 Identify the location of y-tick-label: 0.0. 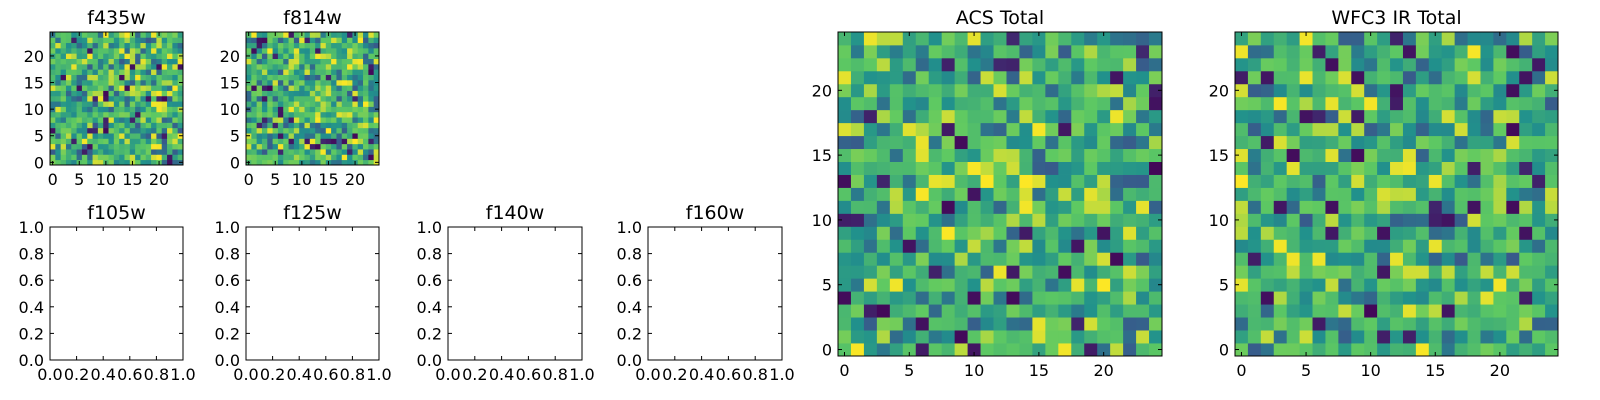
(227, 360).